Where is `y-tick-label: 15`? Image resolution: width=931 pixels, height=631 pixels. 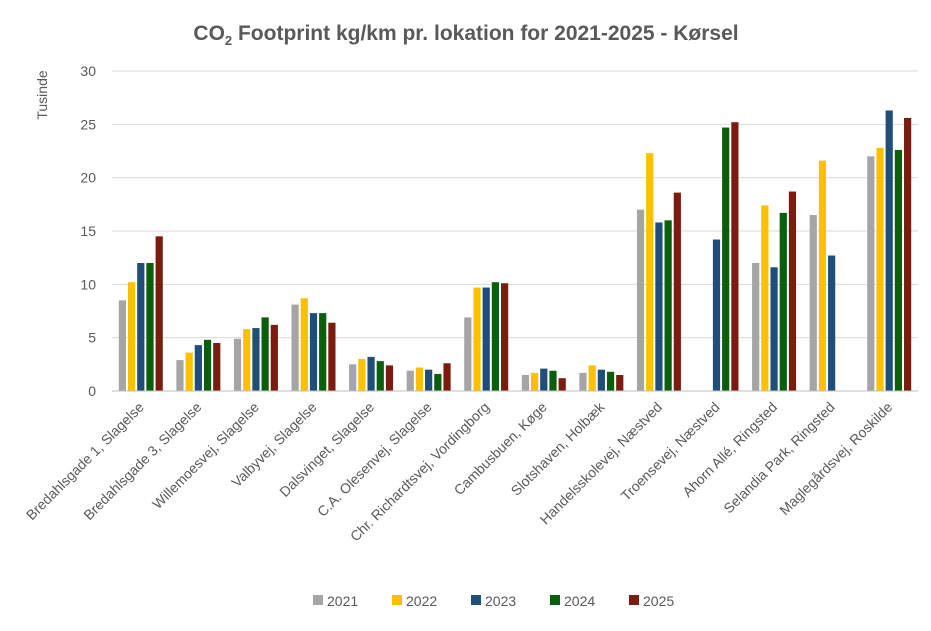
y-tick-label: 15 is located at coordinates (88, 231).